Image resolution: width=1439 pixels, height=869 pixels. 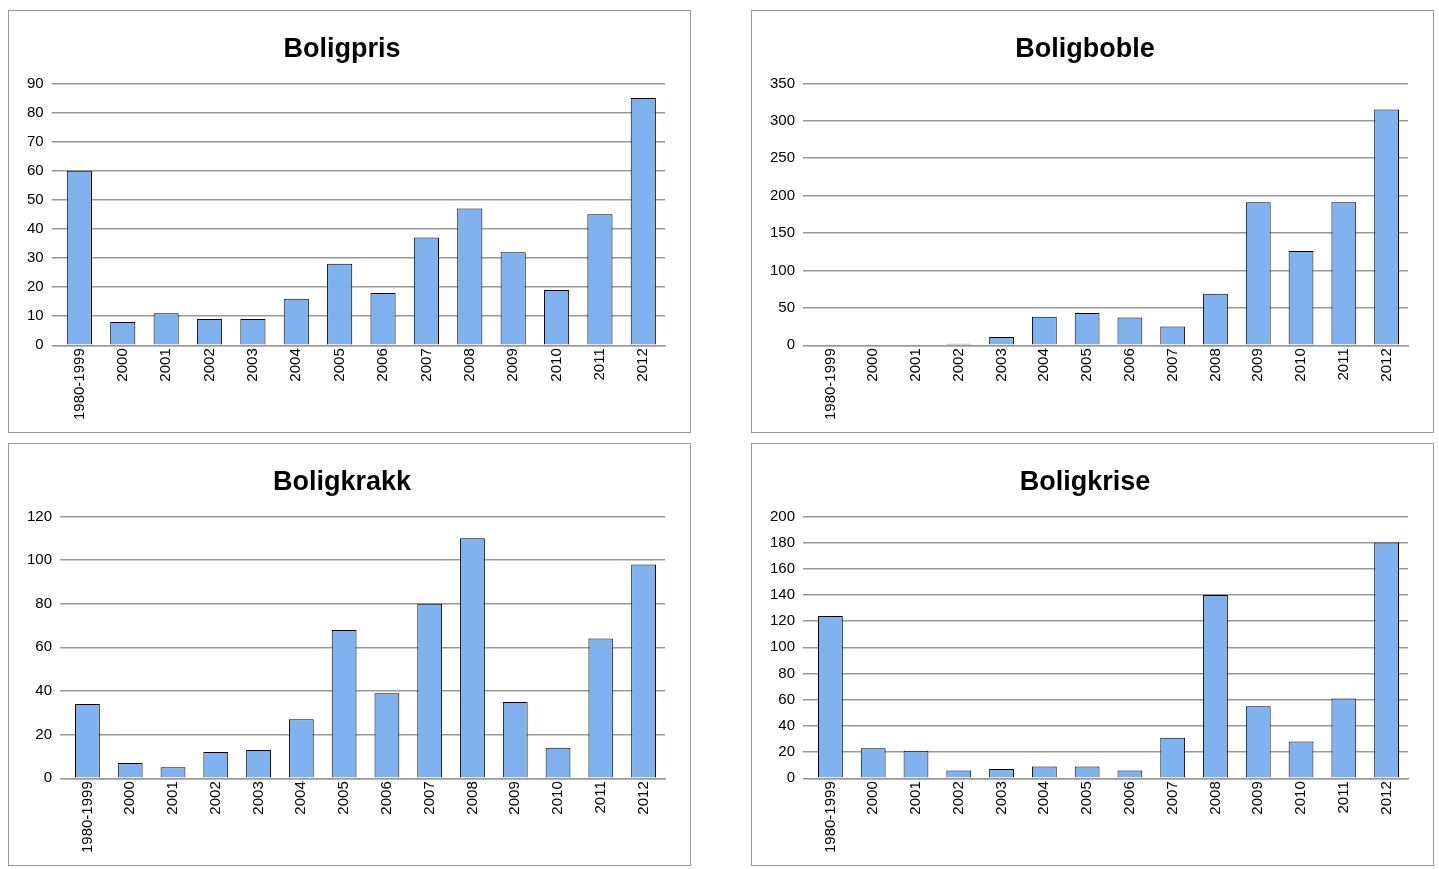 I want to click on y-tick-label: 70, so click(x=35, y=140).